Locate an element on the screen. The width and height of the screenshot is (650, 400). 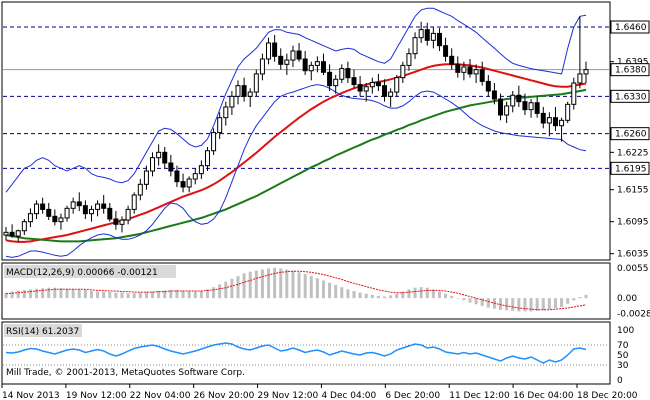
rsi-tick-label: 30 is located at coordinates (623, 366).